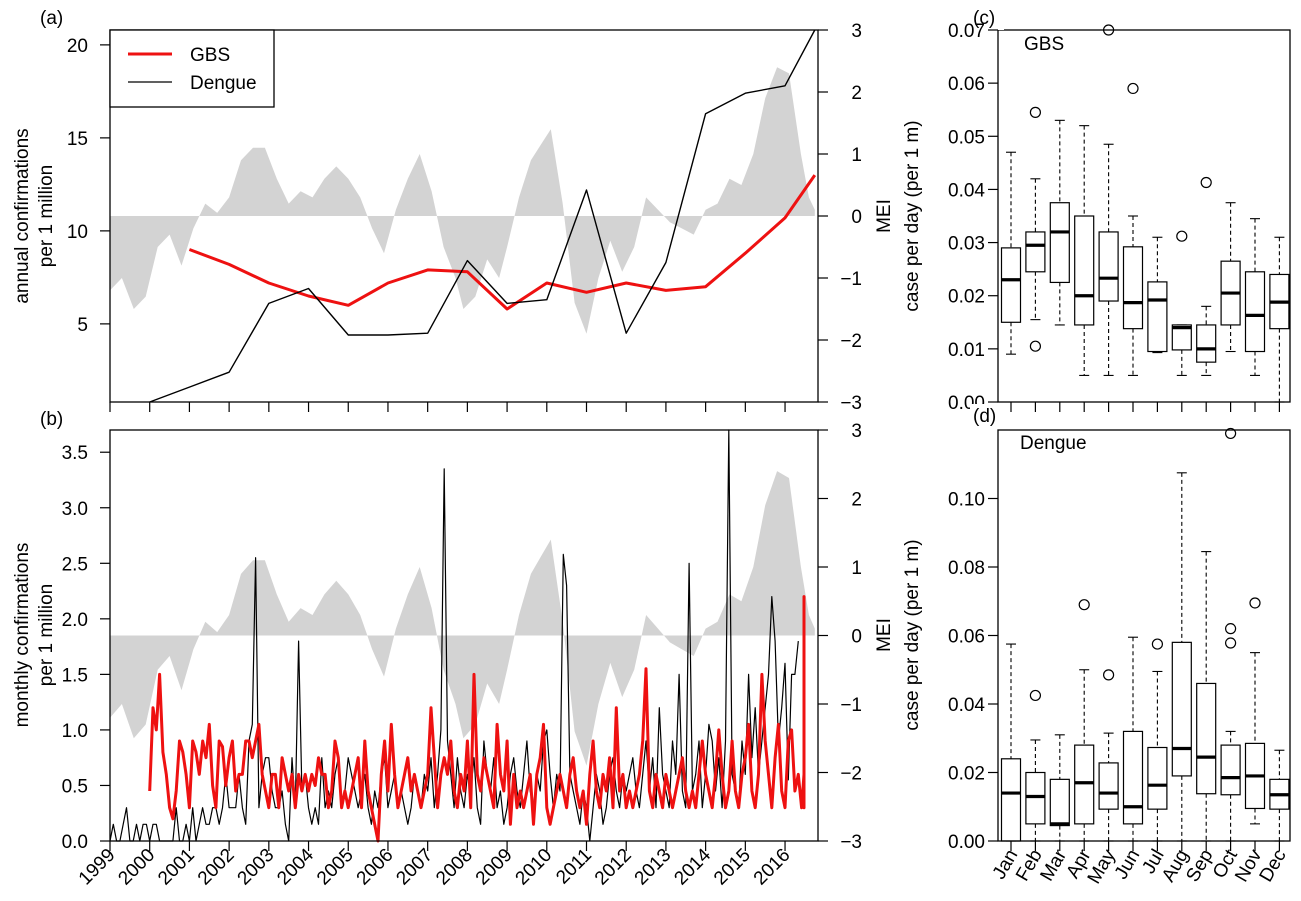 The height and width of the screenshot is (901, 1301). Describe the element at coordinates (987, 416) in the screenshot. I see `panel-d-label-bg` at that location.